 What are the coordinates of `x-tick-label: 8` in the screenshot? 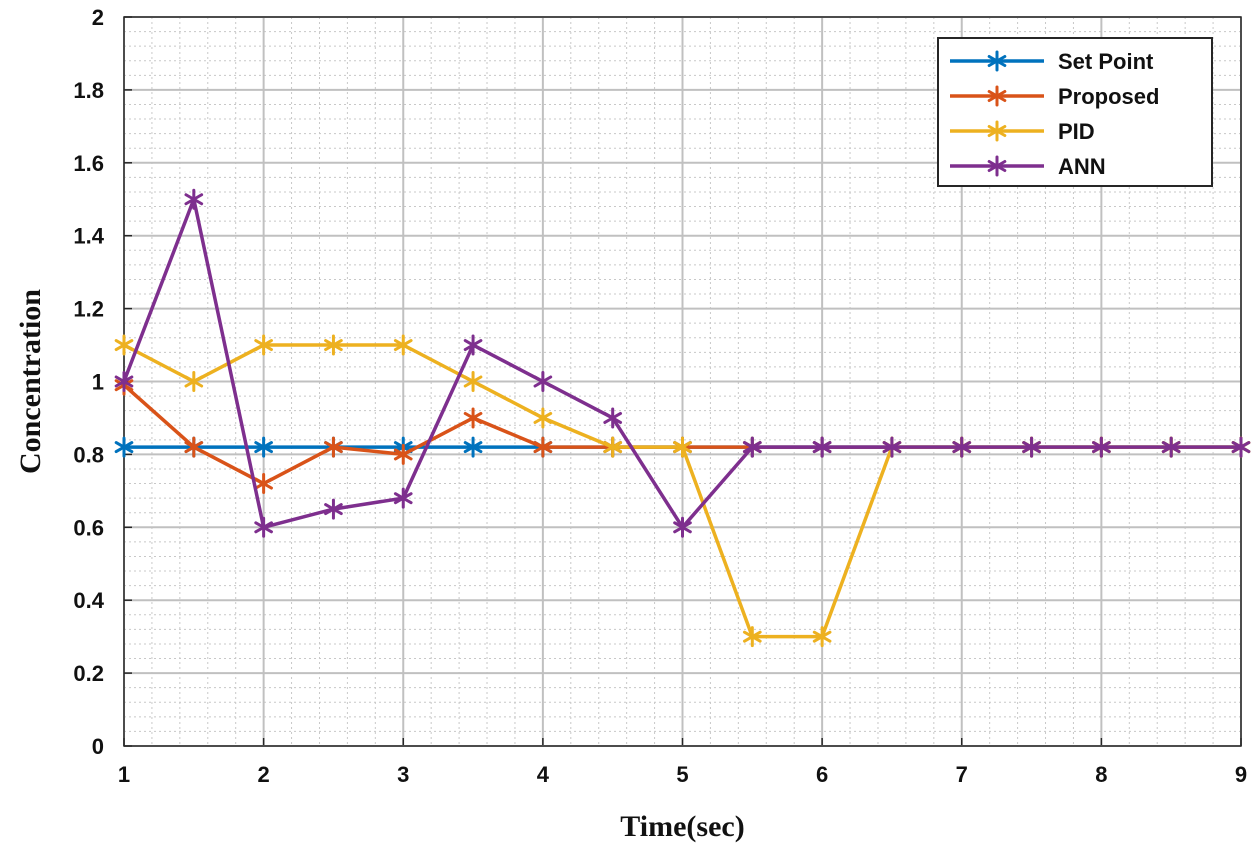 It's located at (1101, 774).